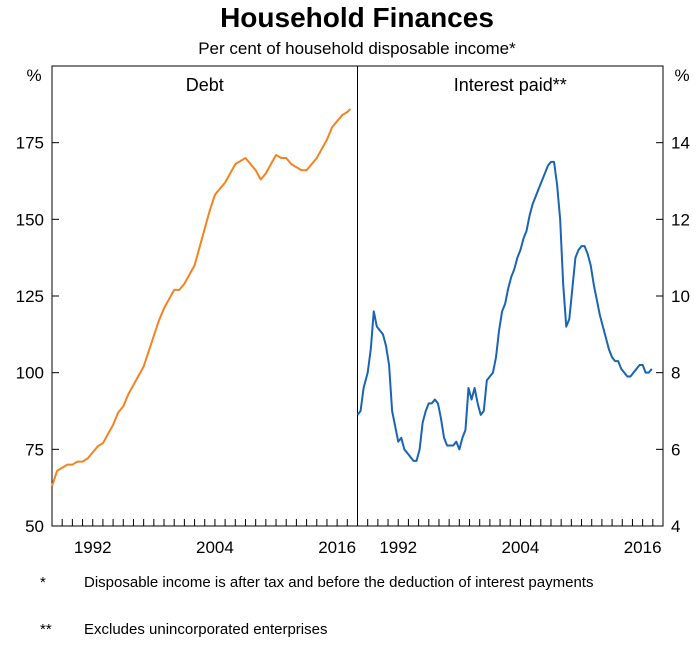  I want to click on interest-y-tick-label: 10, so click(680, 296).